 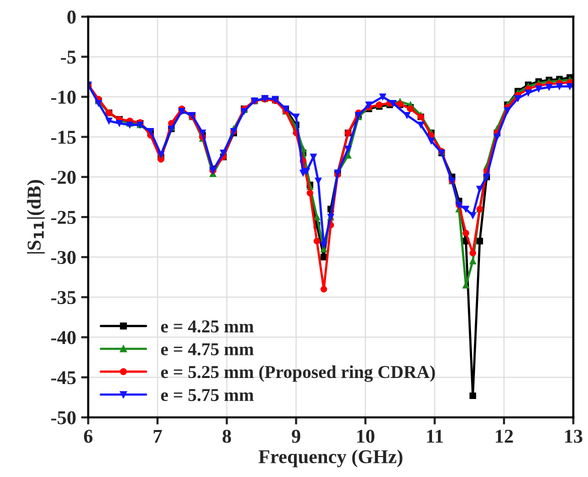 I want to click on x-axis-title: Frequency (GHz), so click(x=330, y=459).